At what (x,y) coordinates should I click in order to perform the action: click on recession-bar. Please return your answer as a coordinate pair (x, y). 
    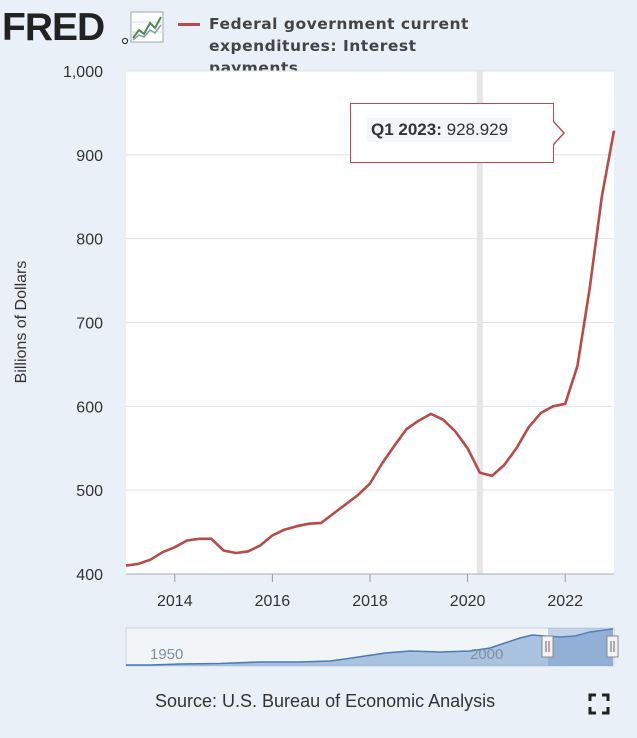
    Looking at the image, I should click on (479, 322).